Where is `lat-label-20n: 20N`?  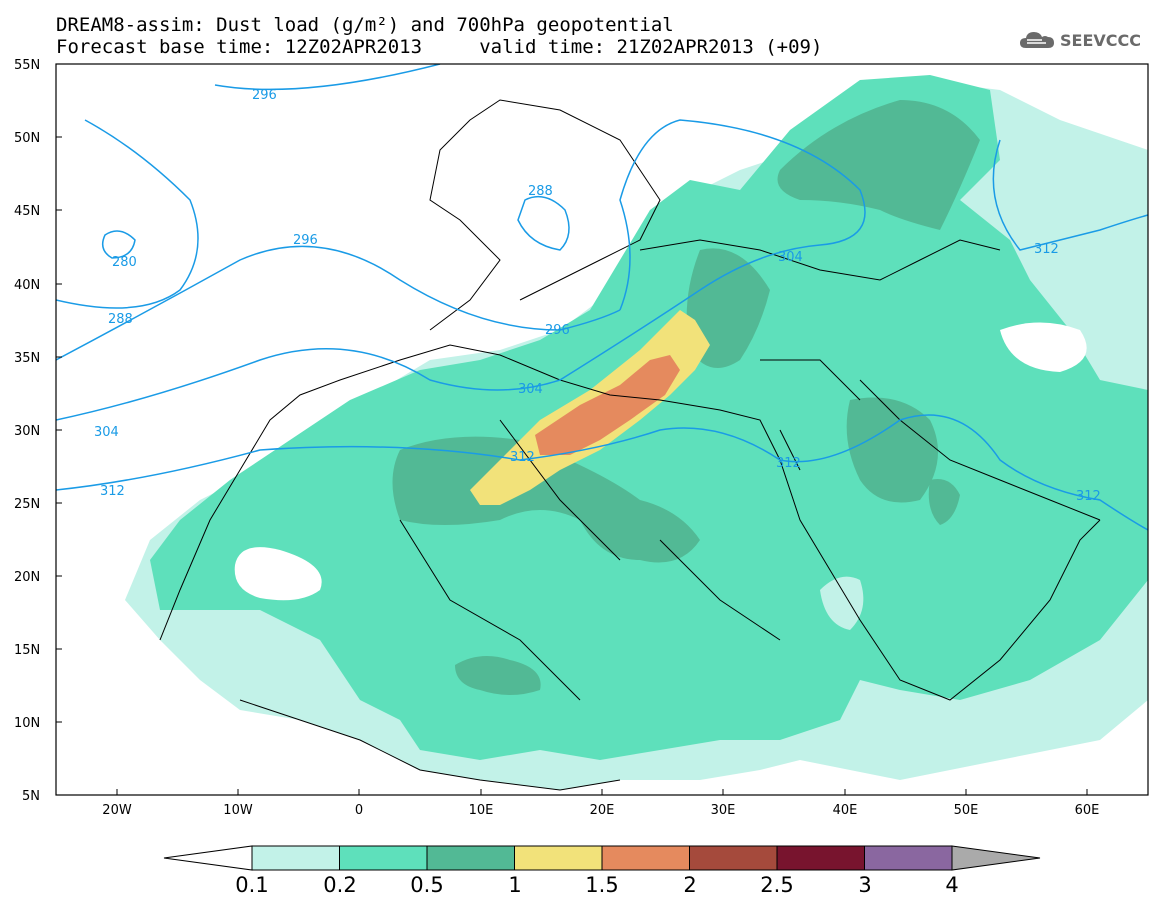
lat-label-20n: 20N is located at coordinates (27, 577).